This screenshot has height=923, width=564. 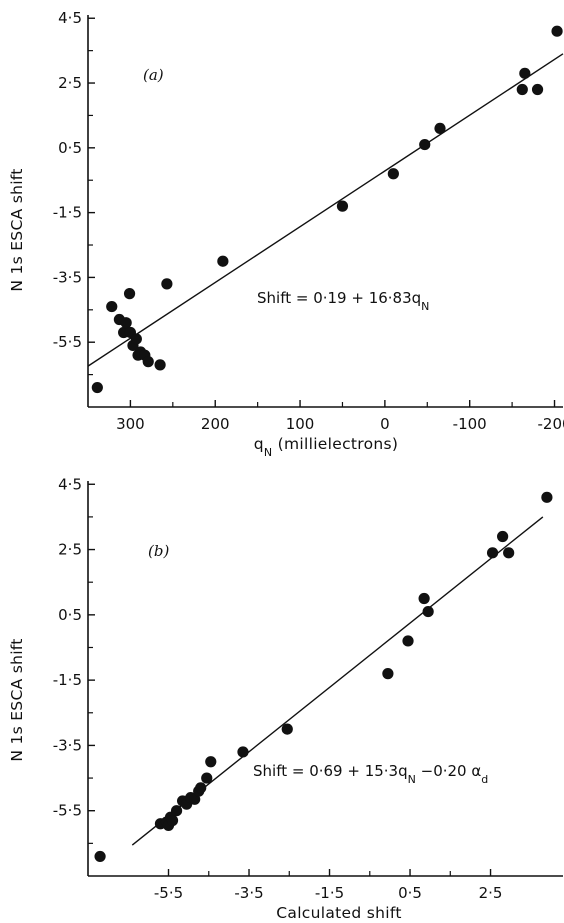 I want to click on panel-b-x-tick-label: -5·5, so click(x=168, y=893).